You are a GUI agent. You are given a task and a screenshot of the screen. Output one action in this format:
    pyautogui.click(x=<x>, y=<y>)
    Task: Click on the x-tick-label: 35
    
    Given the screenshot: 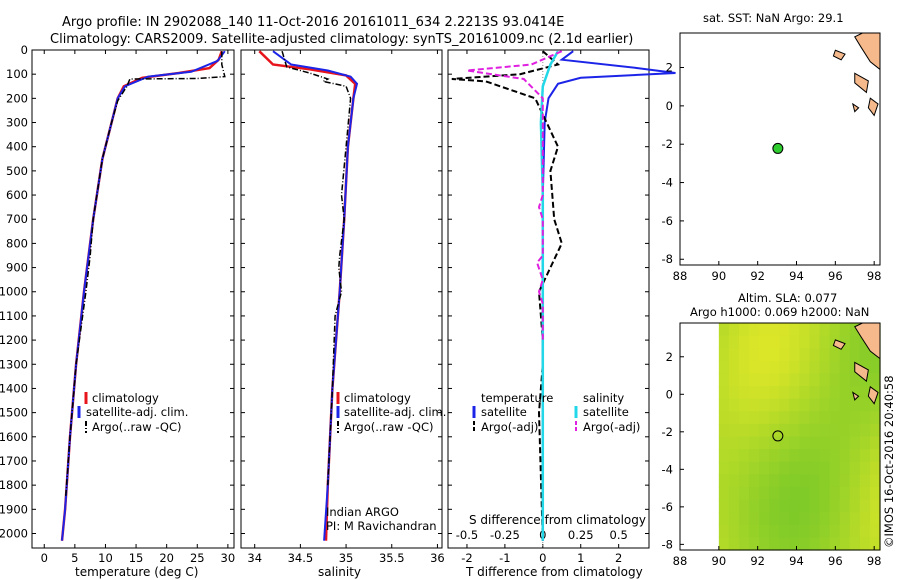 What is the action you would take?
    pyautogui.click(x=346, y=558)
    